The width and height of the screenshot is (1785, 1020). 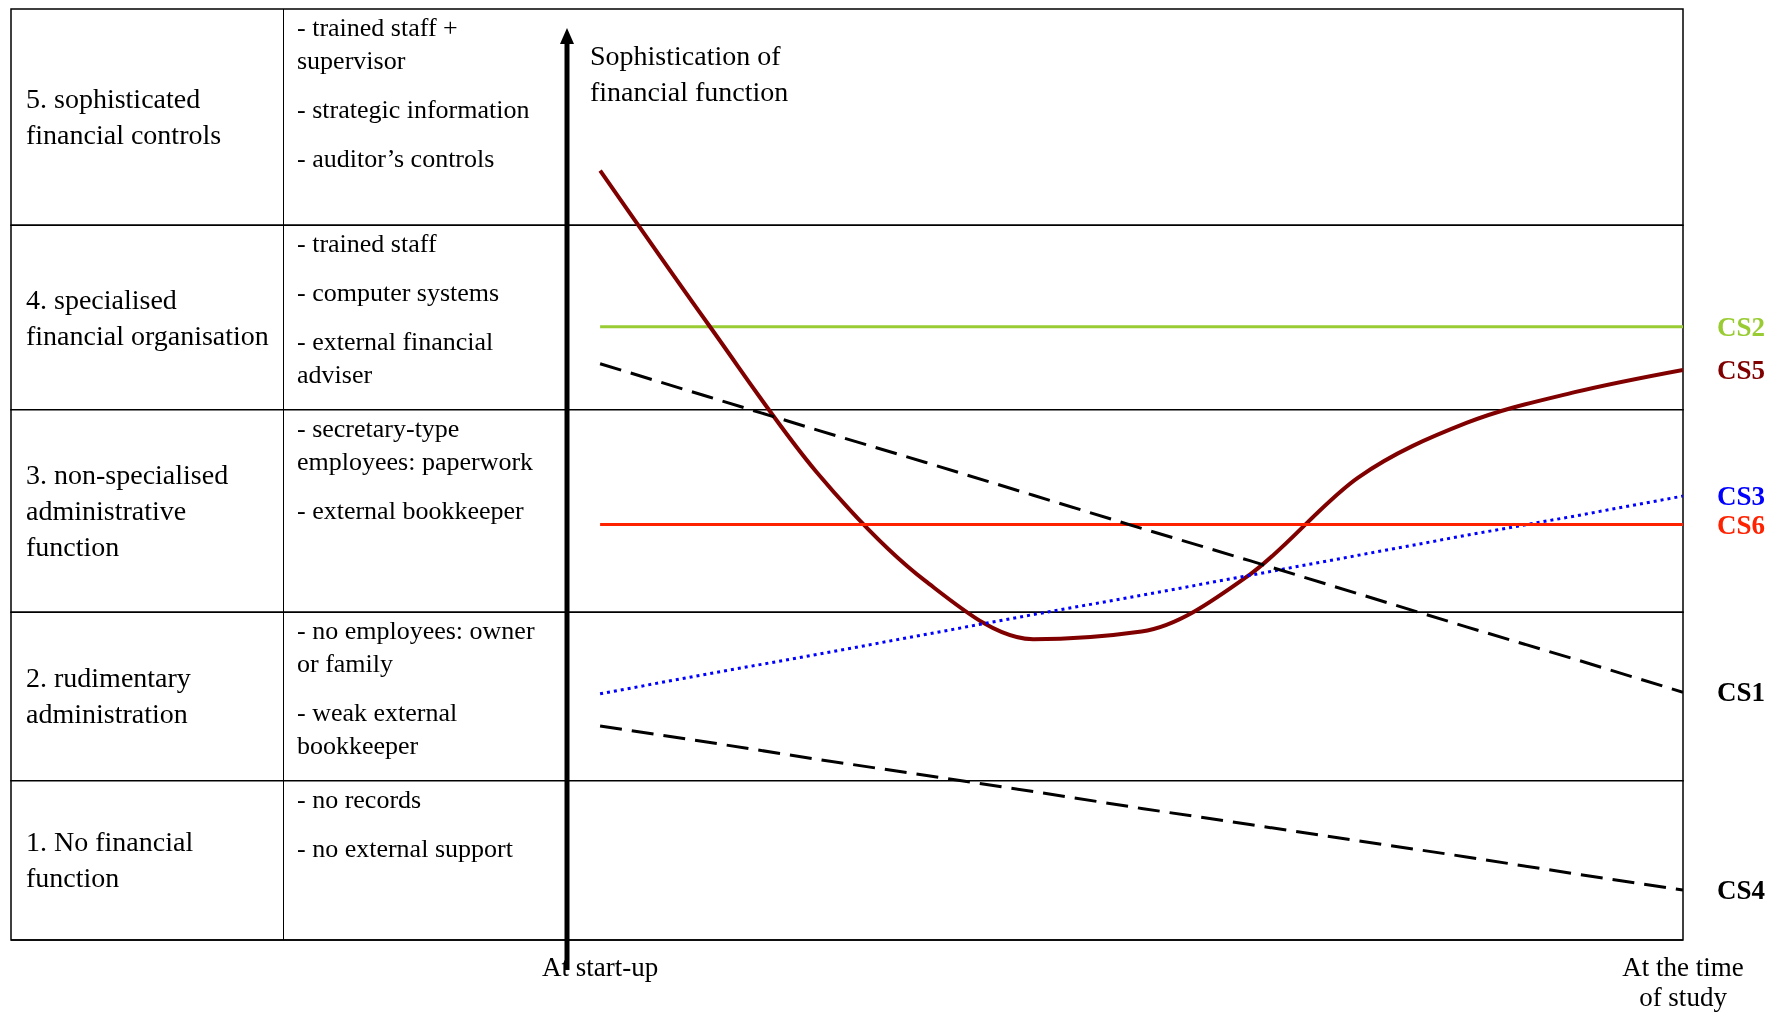 What do you see at coordinates (124, 117) in the screenshot?
I see `band-label: 5. sophisticated financial controls` at bounding box center [124, 117].